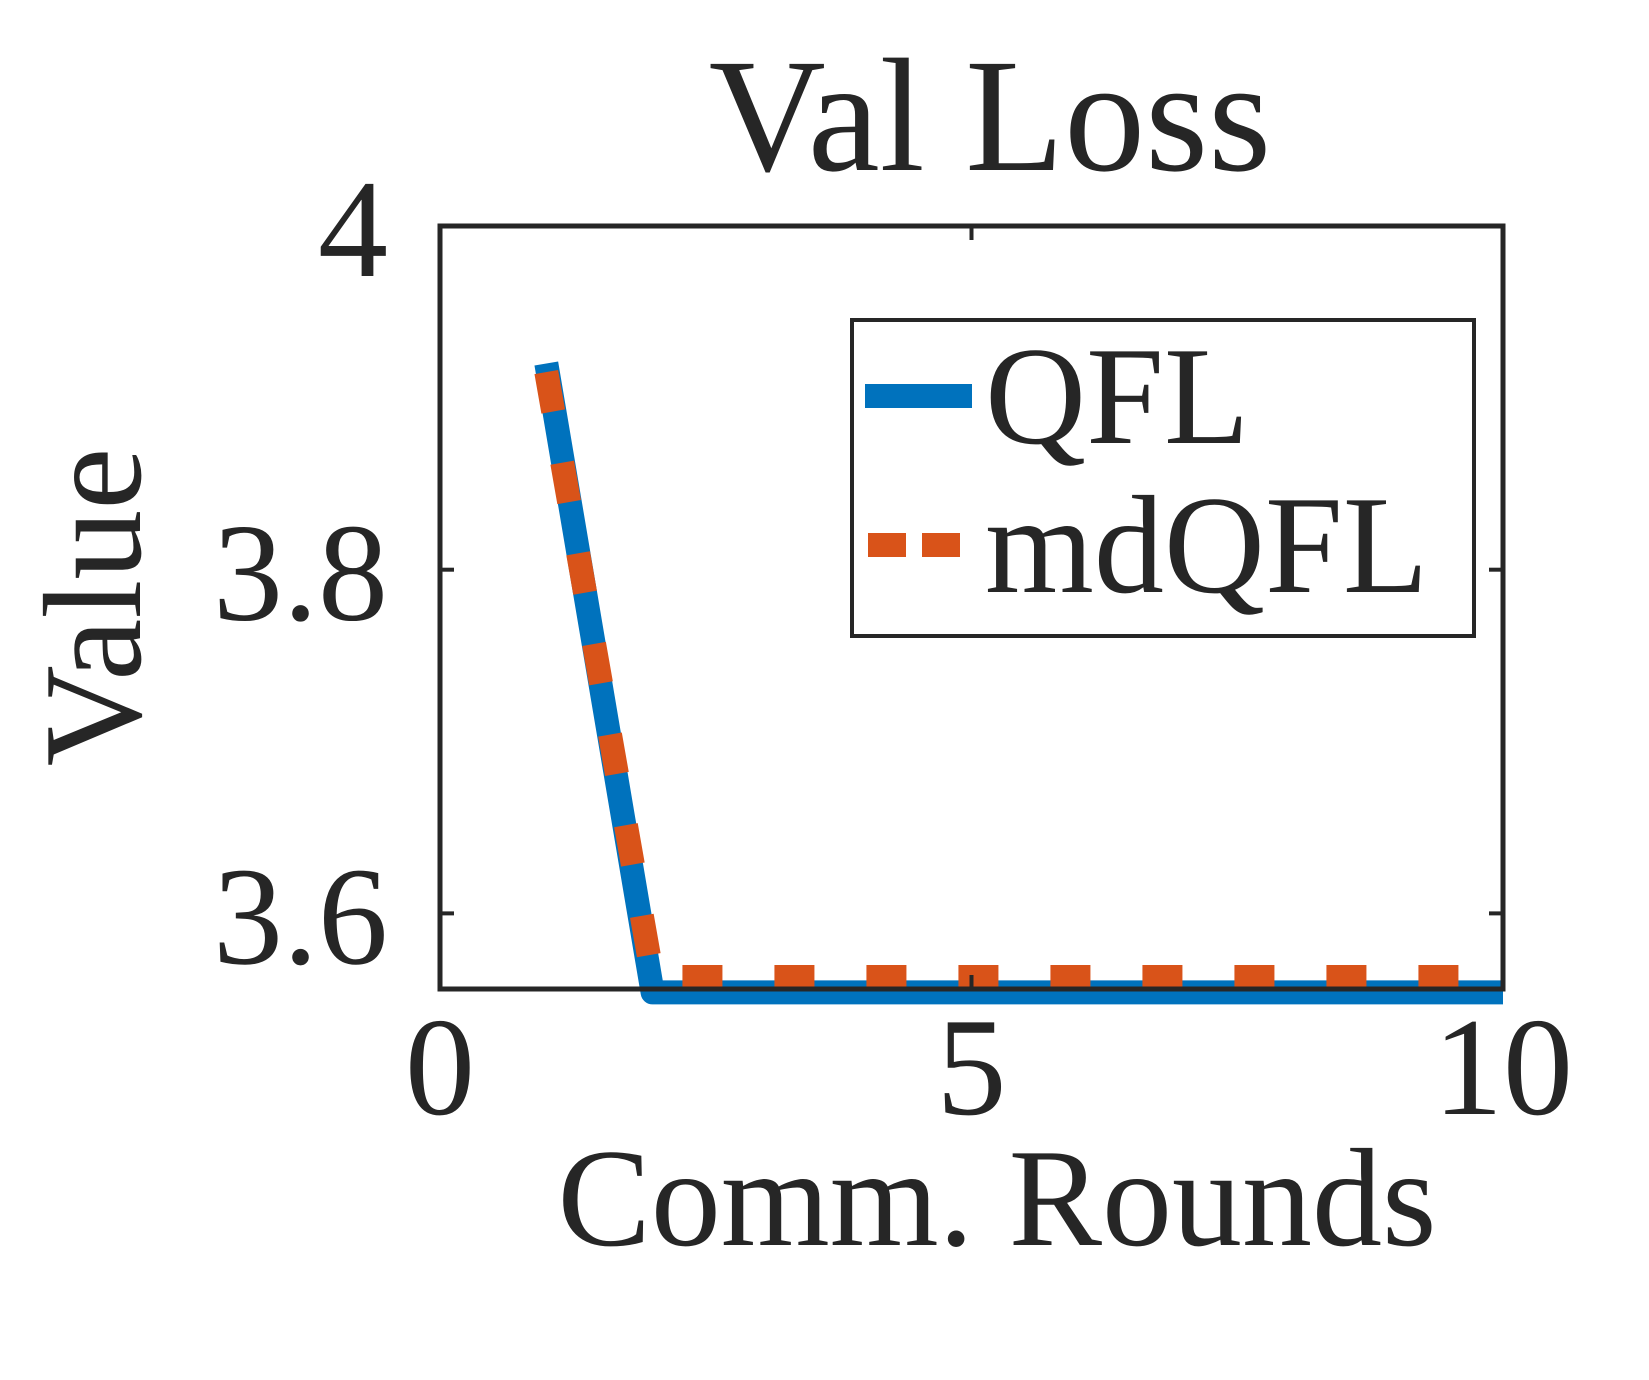 This screenshot has height=1380, width=1649. I want to click on x-tick-label: 10, so click(1503, 1067).